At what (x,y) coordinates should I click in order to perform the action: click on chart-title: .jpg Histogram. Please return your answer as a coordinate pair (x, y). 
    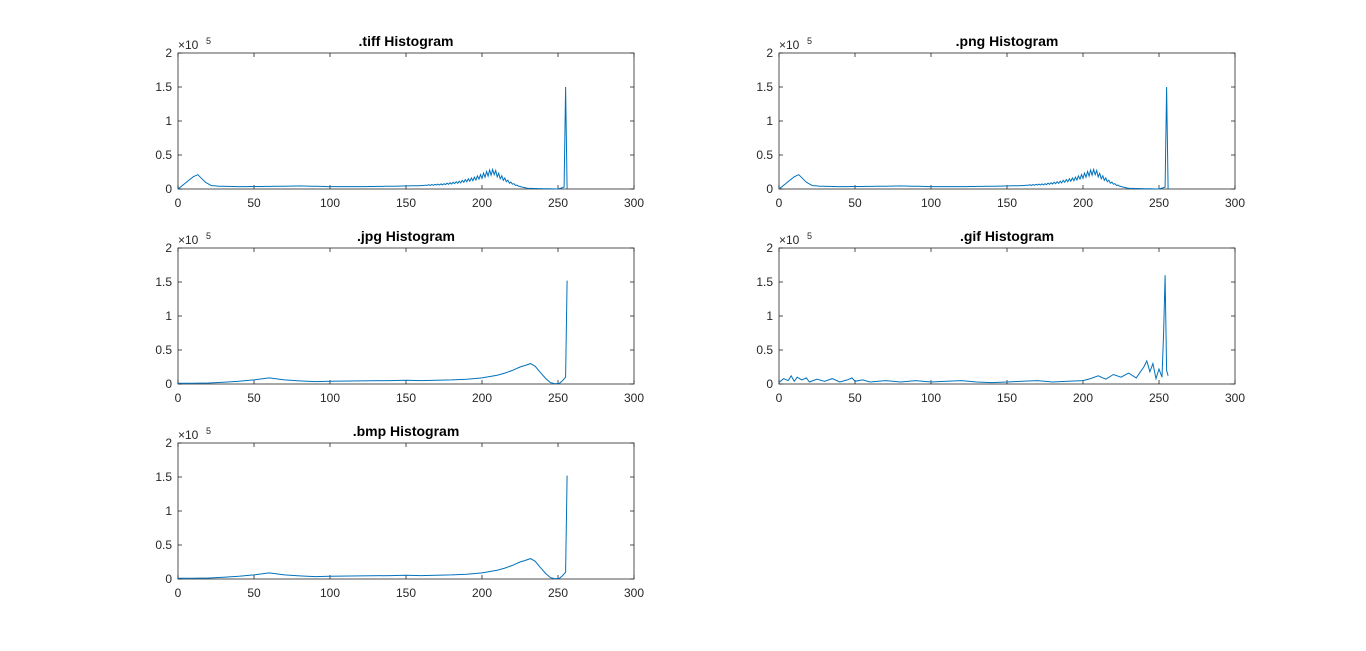
    Looking at the image, I should click on (406, 236).